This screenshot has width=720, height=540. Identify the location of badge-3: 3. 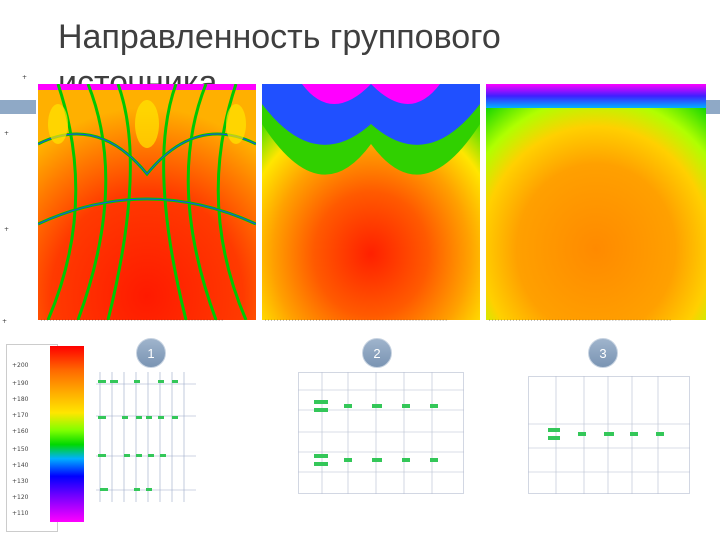
(603, 353).